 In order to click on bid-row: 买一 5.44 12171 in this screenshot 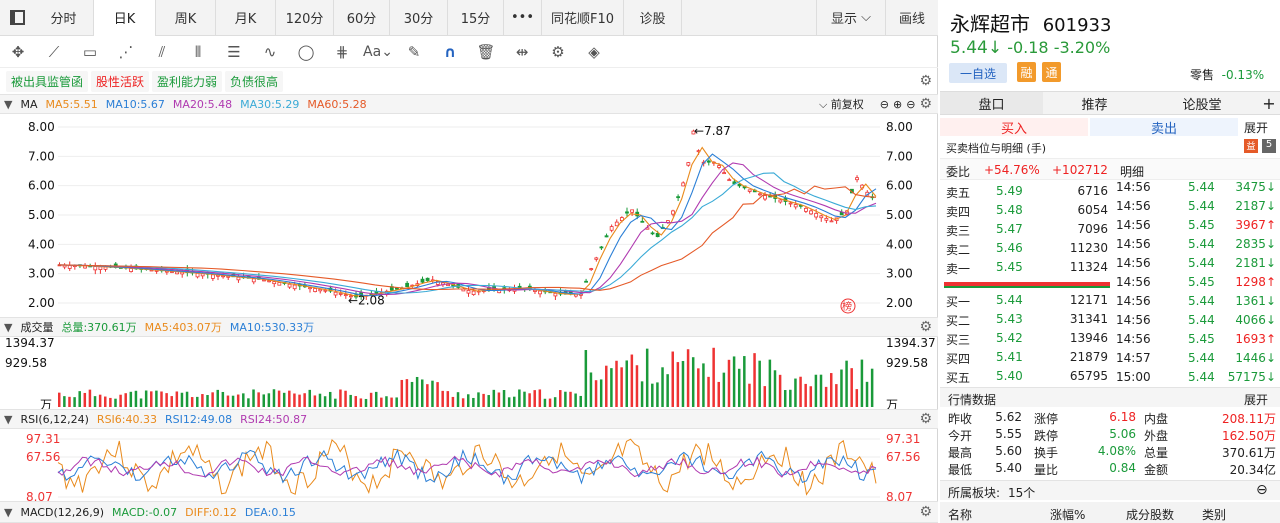, I will do `click(1027, 301)`.